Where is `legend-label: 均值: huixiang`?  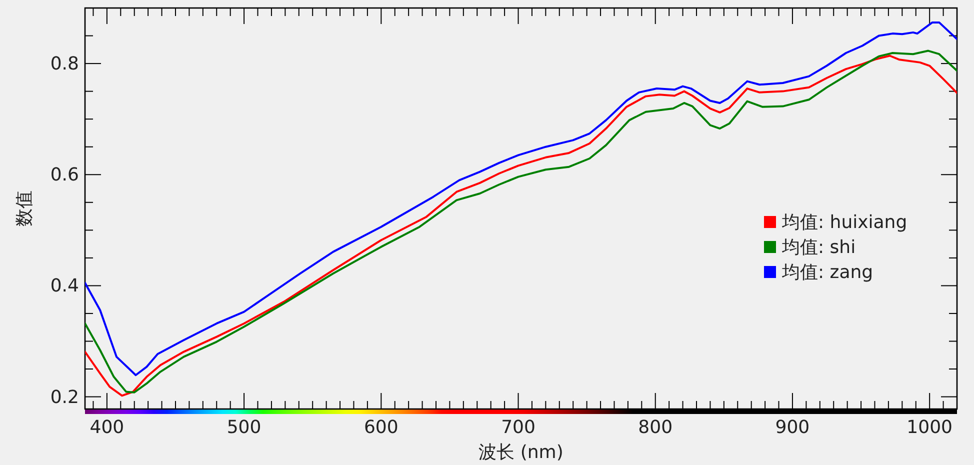
legend-label: 均值: huixiang is located at coordinates (844, 222).